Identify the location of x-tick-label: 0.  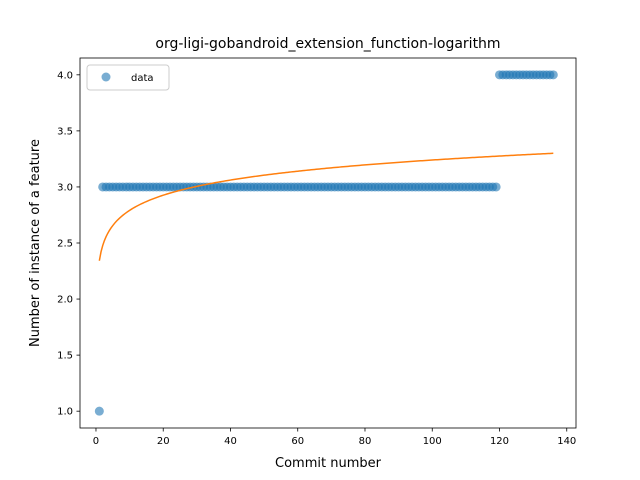
(96, 441).